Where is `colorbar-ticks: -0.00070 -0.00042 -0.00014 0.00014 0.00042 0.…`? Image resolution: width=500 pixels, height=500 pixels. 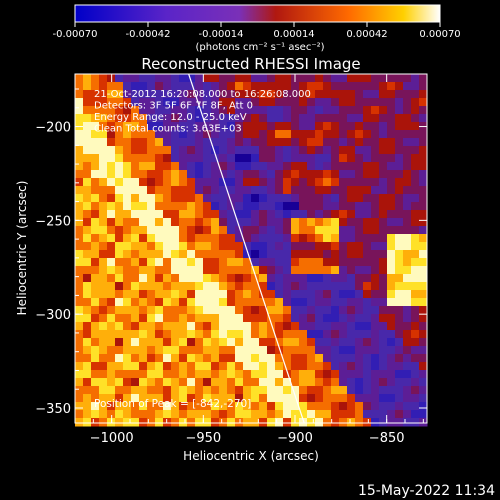
colorbar-ticks: -0.00070 -0.00042 -0.00014 0.00014 0.00042 0.… is located at coordinates (257, 31).